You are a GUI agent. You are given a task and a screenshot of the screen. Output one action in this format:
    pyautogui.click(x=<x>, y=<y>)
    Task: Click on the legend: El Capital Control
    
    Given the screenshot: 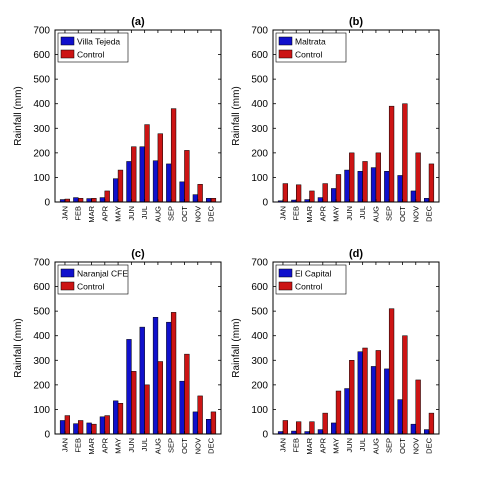 What is the action you would take?
    pyautogui.click(x=311, y=279)
    